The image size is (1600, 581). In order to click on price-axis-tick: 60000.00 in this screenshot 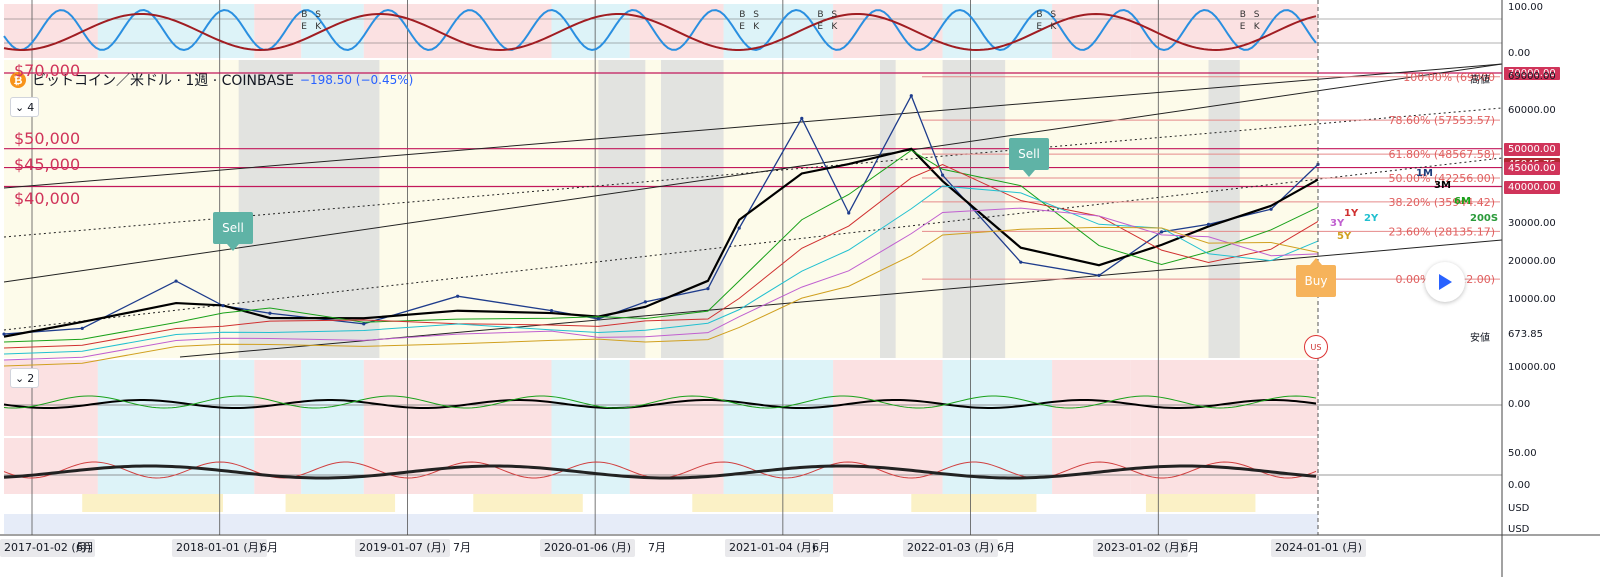, I will do `click(1532, 110)`.